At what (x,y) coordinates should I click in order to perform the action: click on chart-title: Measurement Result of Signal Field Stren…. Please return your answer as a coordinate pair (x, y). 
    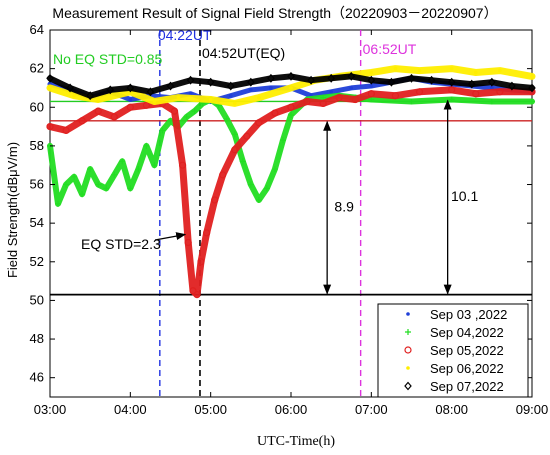
    Looking at the image, I should click on (274, 13).